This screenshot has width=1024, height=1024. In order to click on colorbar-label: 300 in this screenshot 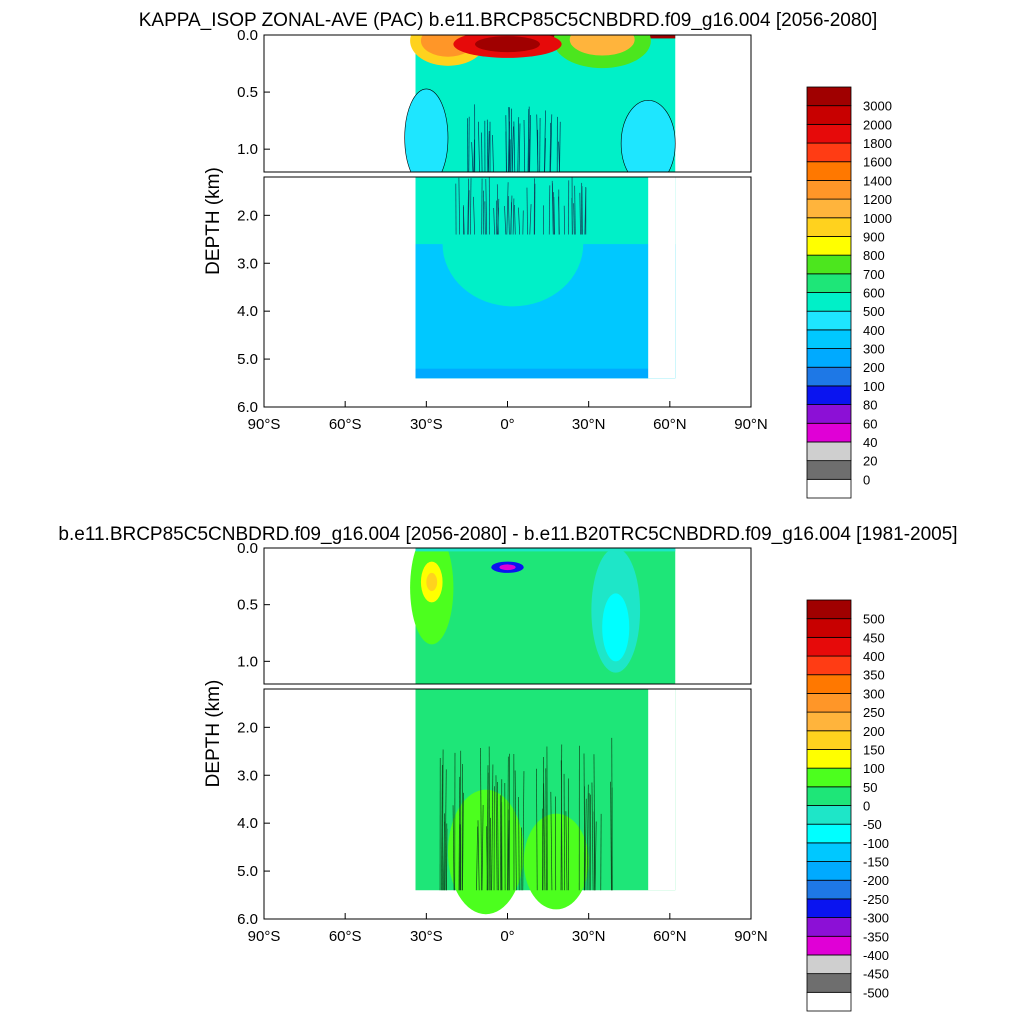, I will do `click(874, 693)`.